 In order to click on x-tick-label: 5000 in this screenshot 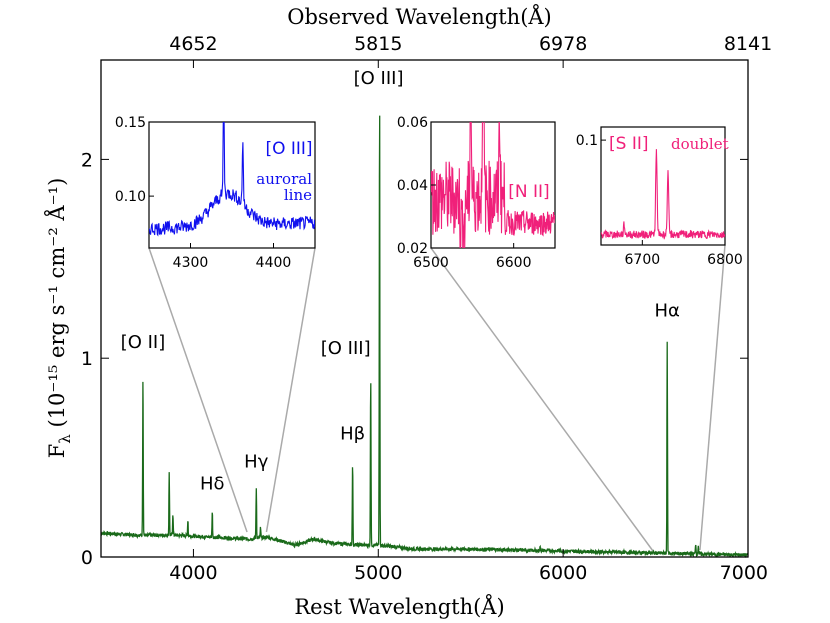, I will do `click(378, 573)`.